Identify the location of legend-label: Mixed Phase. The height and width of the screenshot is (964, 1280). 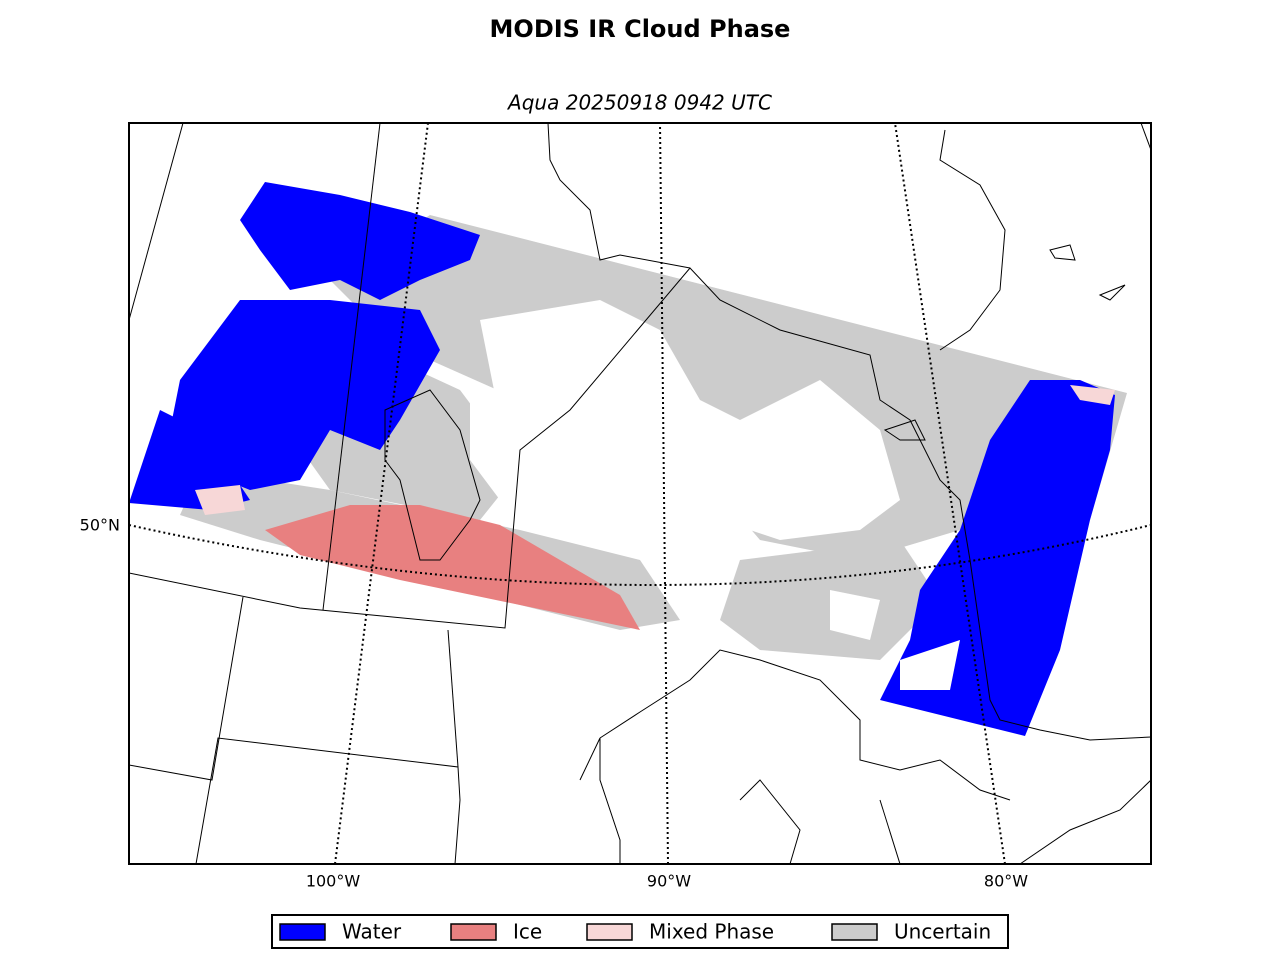
(711, 932).